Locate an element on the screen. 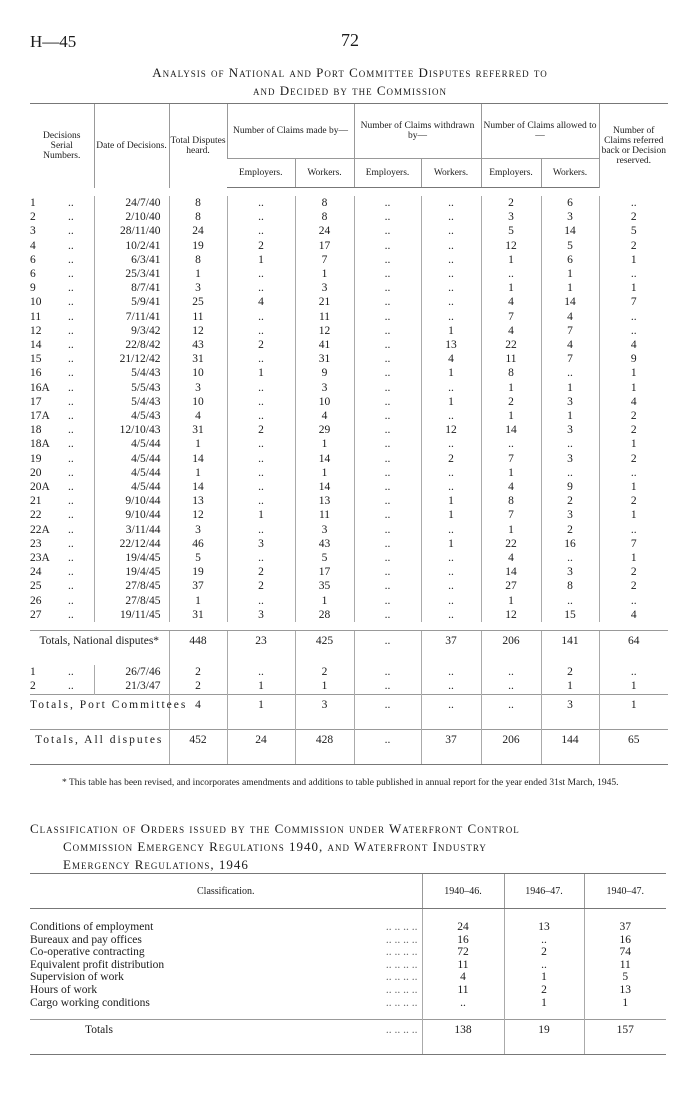 Image resolution: width=700 pixels, height=1101 pixels. reserved-cell: 2 is located at coordinates (633, 458).